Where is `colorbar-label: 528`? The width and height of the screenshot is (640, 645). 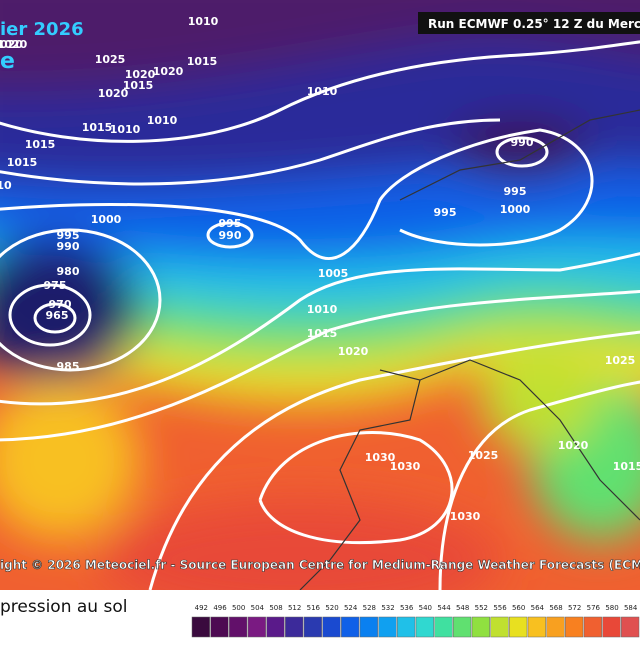 colorbar-label: 528 is located at coordinates (369, 608).